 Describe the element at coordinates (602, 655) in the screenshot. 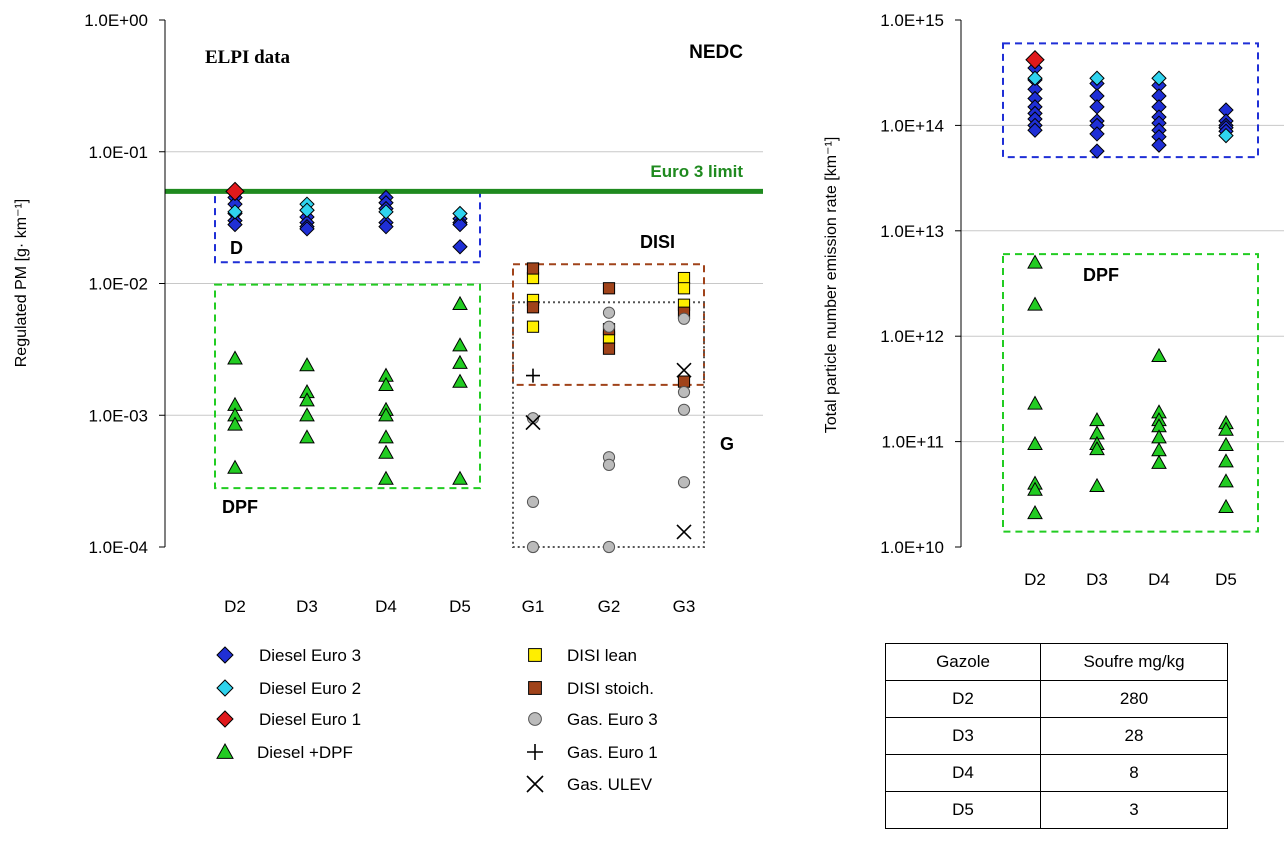

I see `legend-label: DISI lean` at that location.